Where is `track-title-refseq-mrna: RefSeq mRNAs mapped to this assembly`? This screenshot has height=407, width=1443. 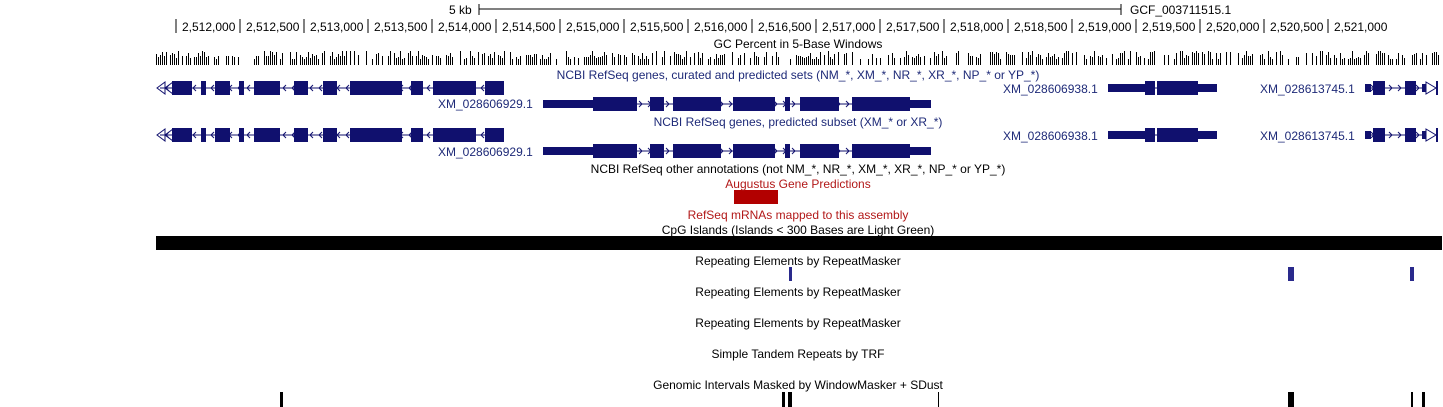 track-title-refseq-mrna: RefSeq mRNAs mapped to this assembly is located at coordinates (798, 215).